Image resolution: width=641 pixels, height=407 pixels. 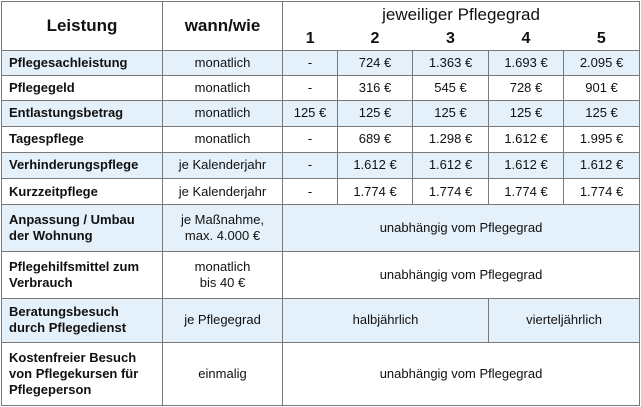 I want to click on grade-3: 3, so click(x=450, y=39).